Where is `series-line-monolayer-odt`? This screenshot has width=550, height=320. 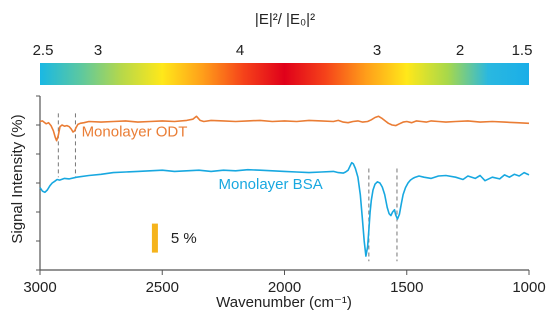
series-line-monolayer-odt is located at coordinates (284, 128).